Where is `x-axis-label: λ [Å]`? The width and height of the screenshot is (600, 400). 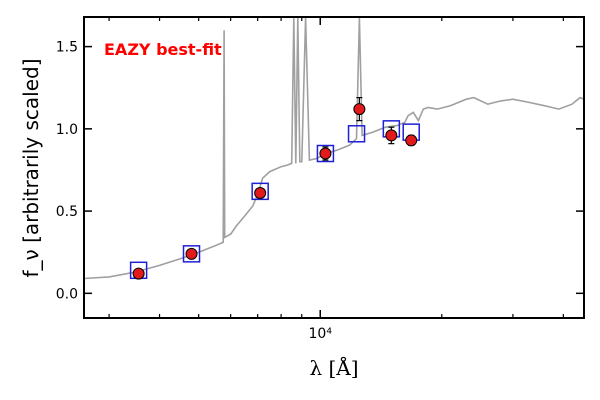 x-axis-label: λ [Å] is located at coordinates (333, 367).